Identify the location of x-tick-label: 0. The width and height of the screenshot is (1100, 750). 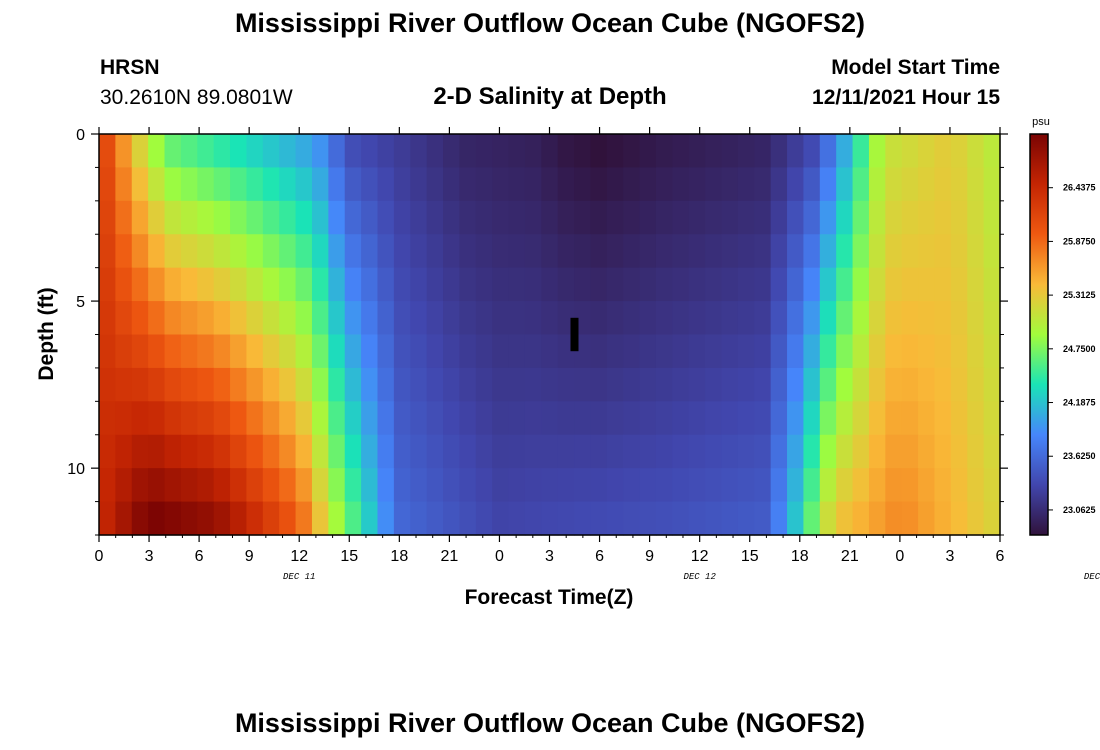
(899, 556).